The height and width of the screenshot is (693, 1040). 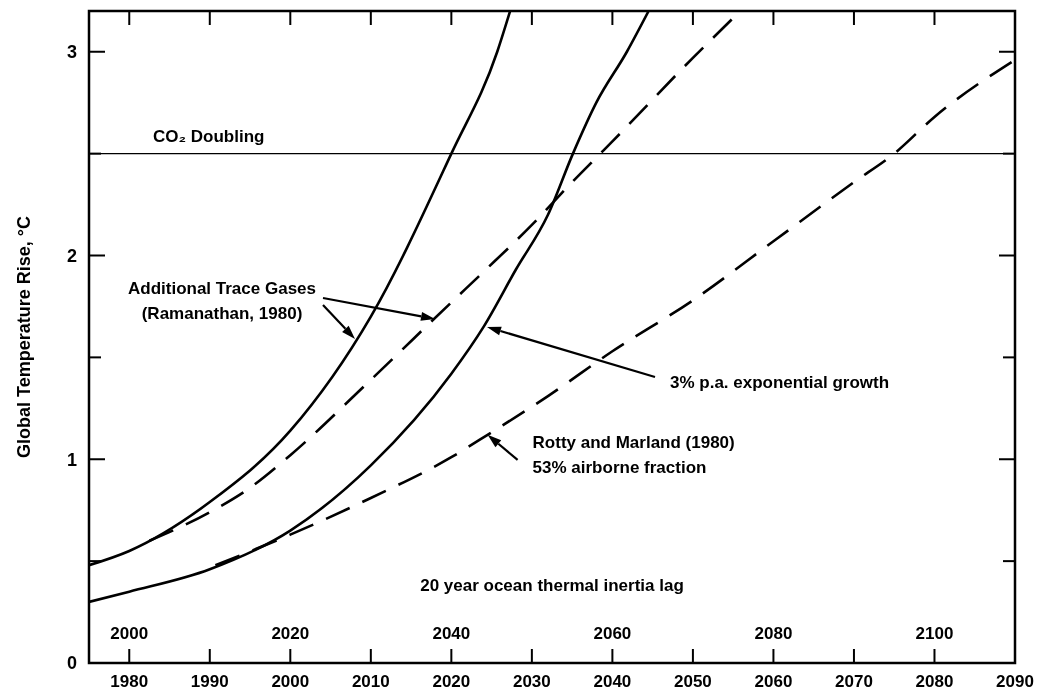 I want to click on x-tick-label: 2000, so click(x=290, y=681).